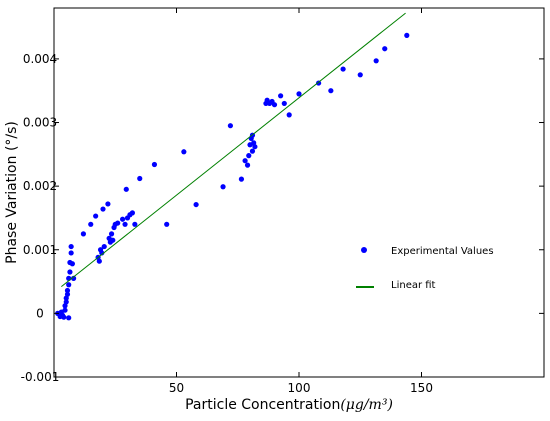  What do you see at coordinates (425, 268) in the screenshot?
I see `legend: Experimental Values Linear fit` at bounding box center [425, 268].